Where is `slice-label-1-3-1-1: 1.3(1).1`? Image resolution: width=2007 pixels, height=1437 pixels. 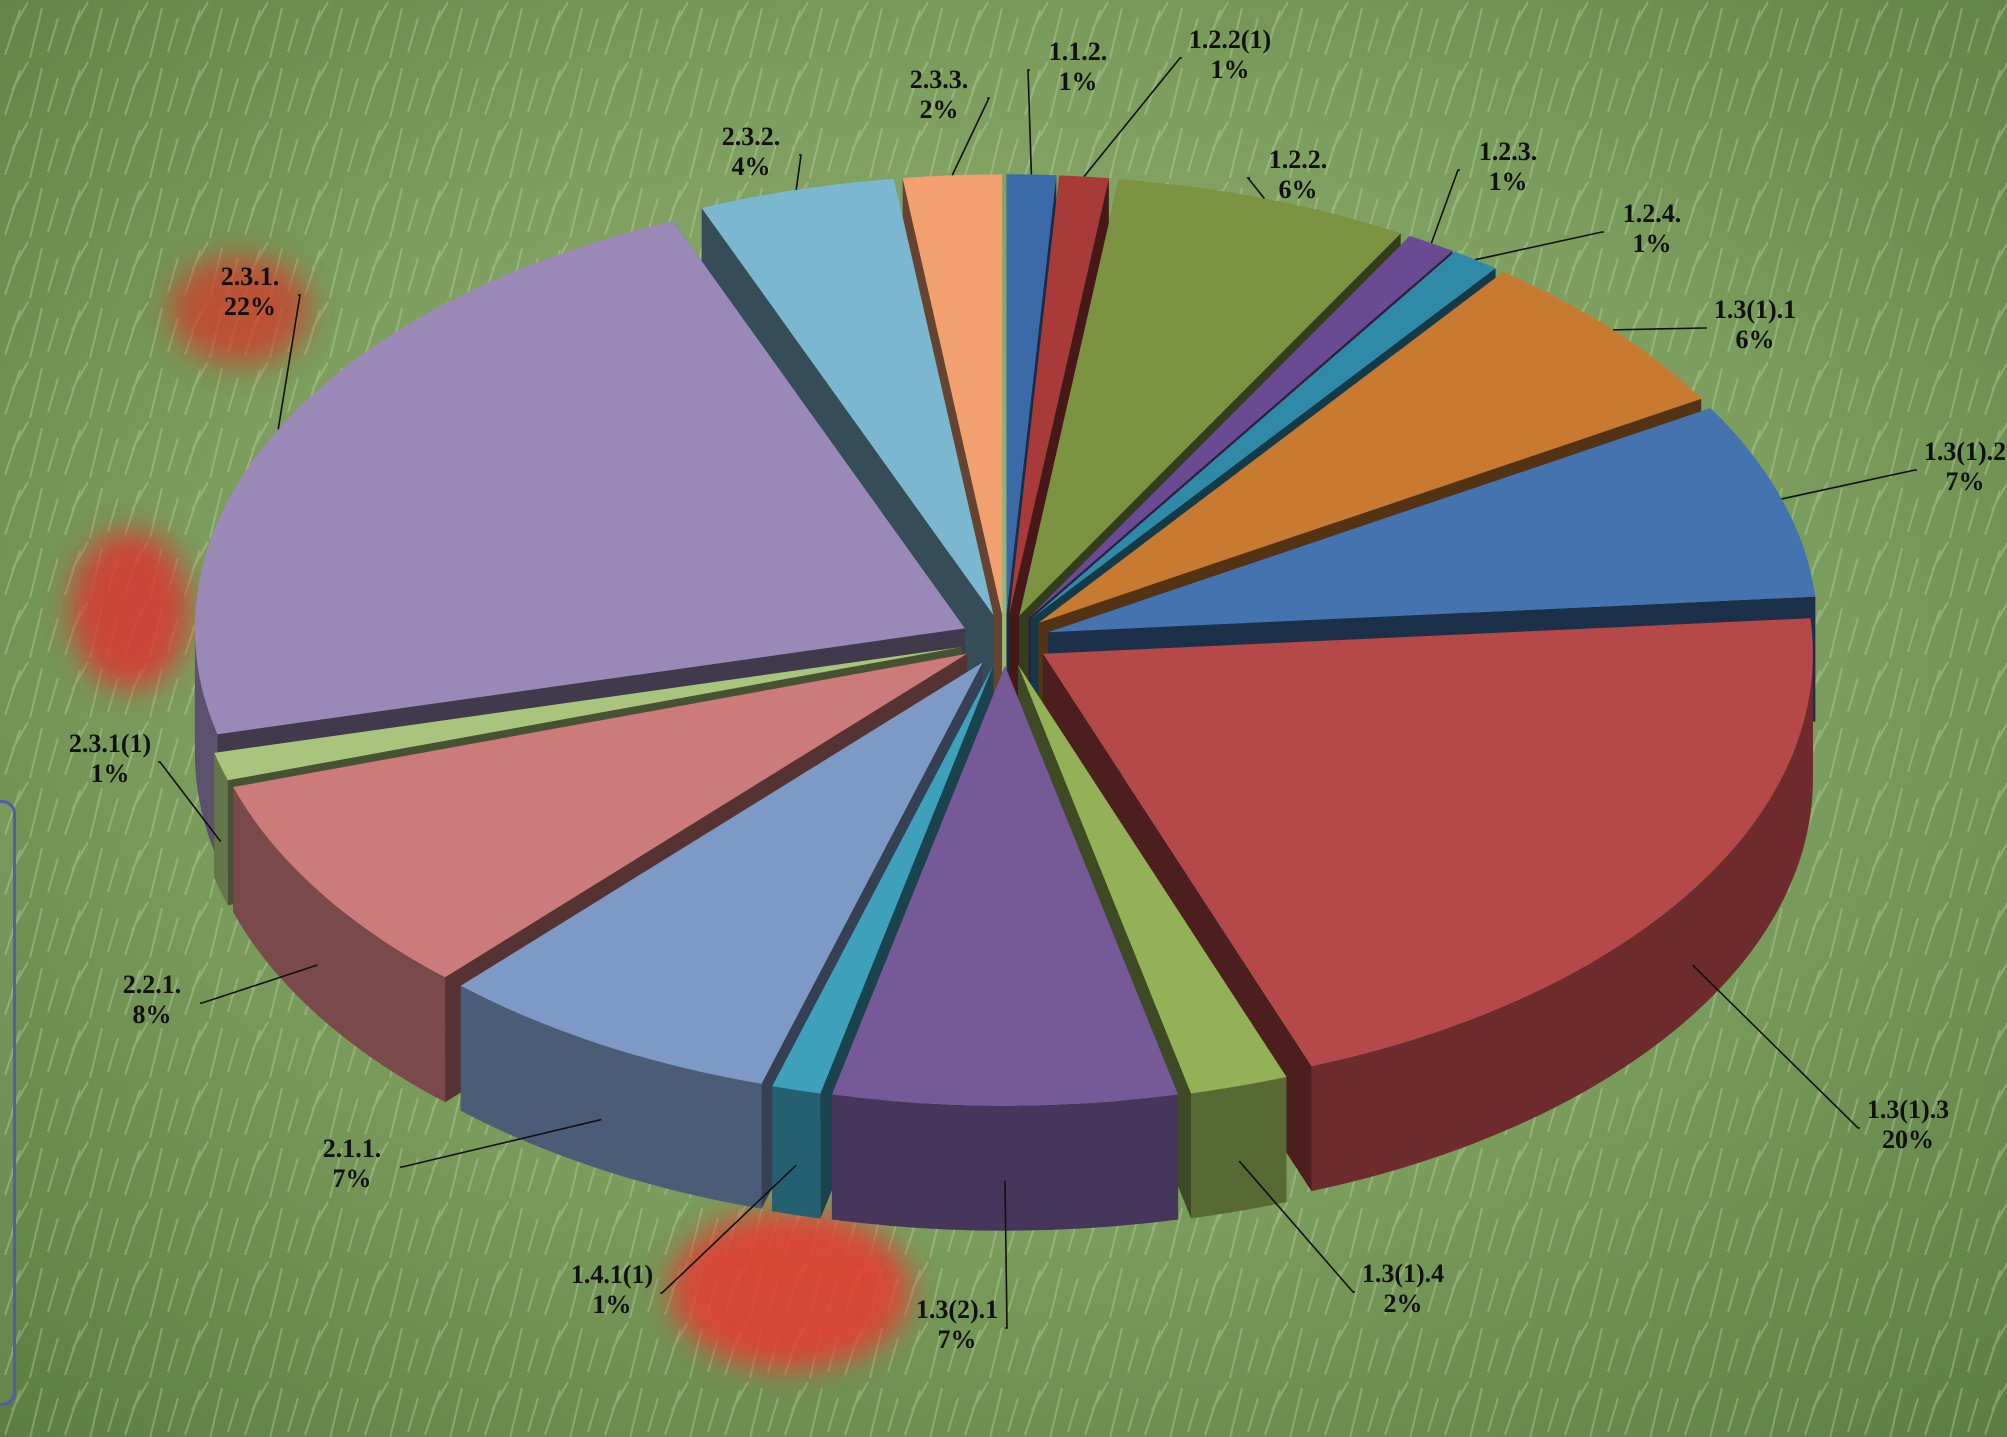
slice-label-1-3-1-1: 1.3(1).1 is located at coordinates (1755, 309).